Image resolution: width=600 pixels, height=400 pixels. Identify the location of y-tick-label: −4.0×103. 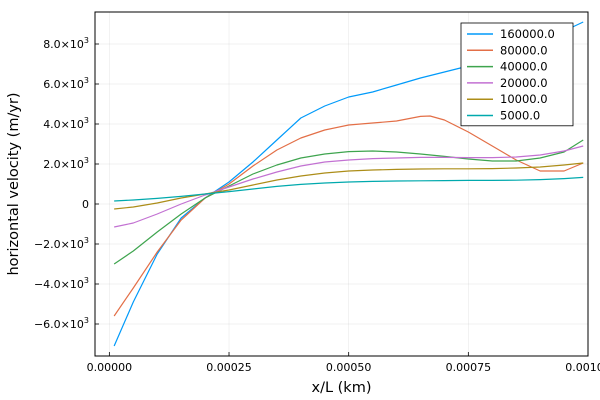
(61, 283).